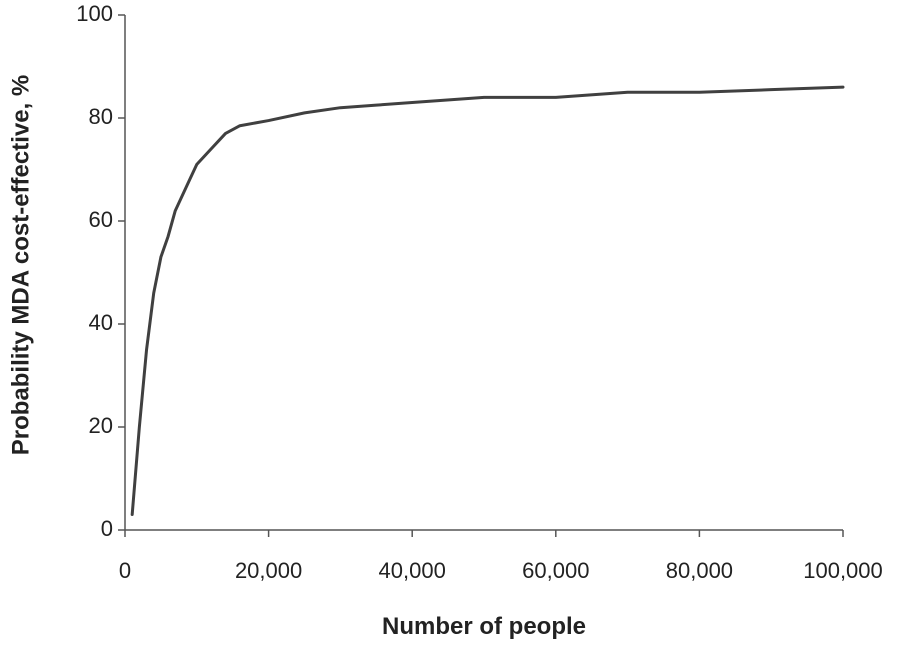 The height and width of the screenshot is (649, 900). Describe the element at coordinates (484, 626) in the screenshot. I see `x-axis-title: Number of people` at that location.